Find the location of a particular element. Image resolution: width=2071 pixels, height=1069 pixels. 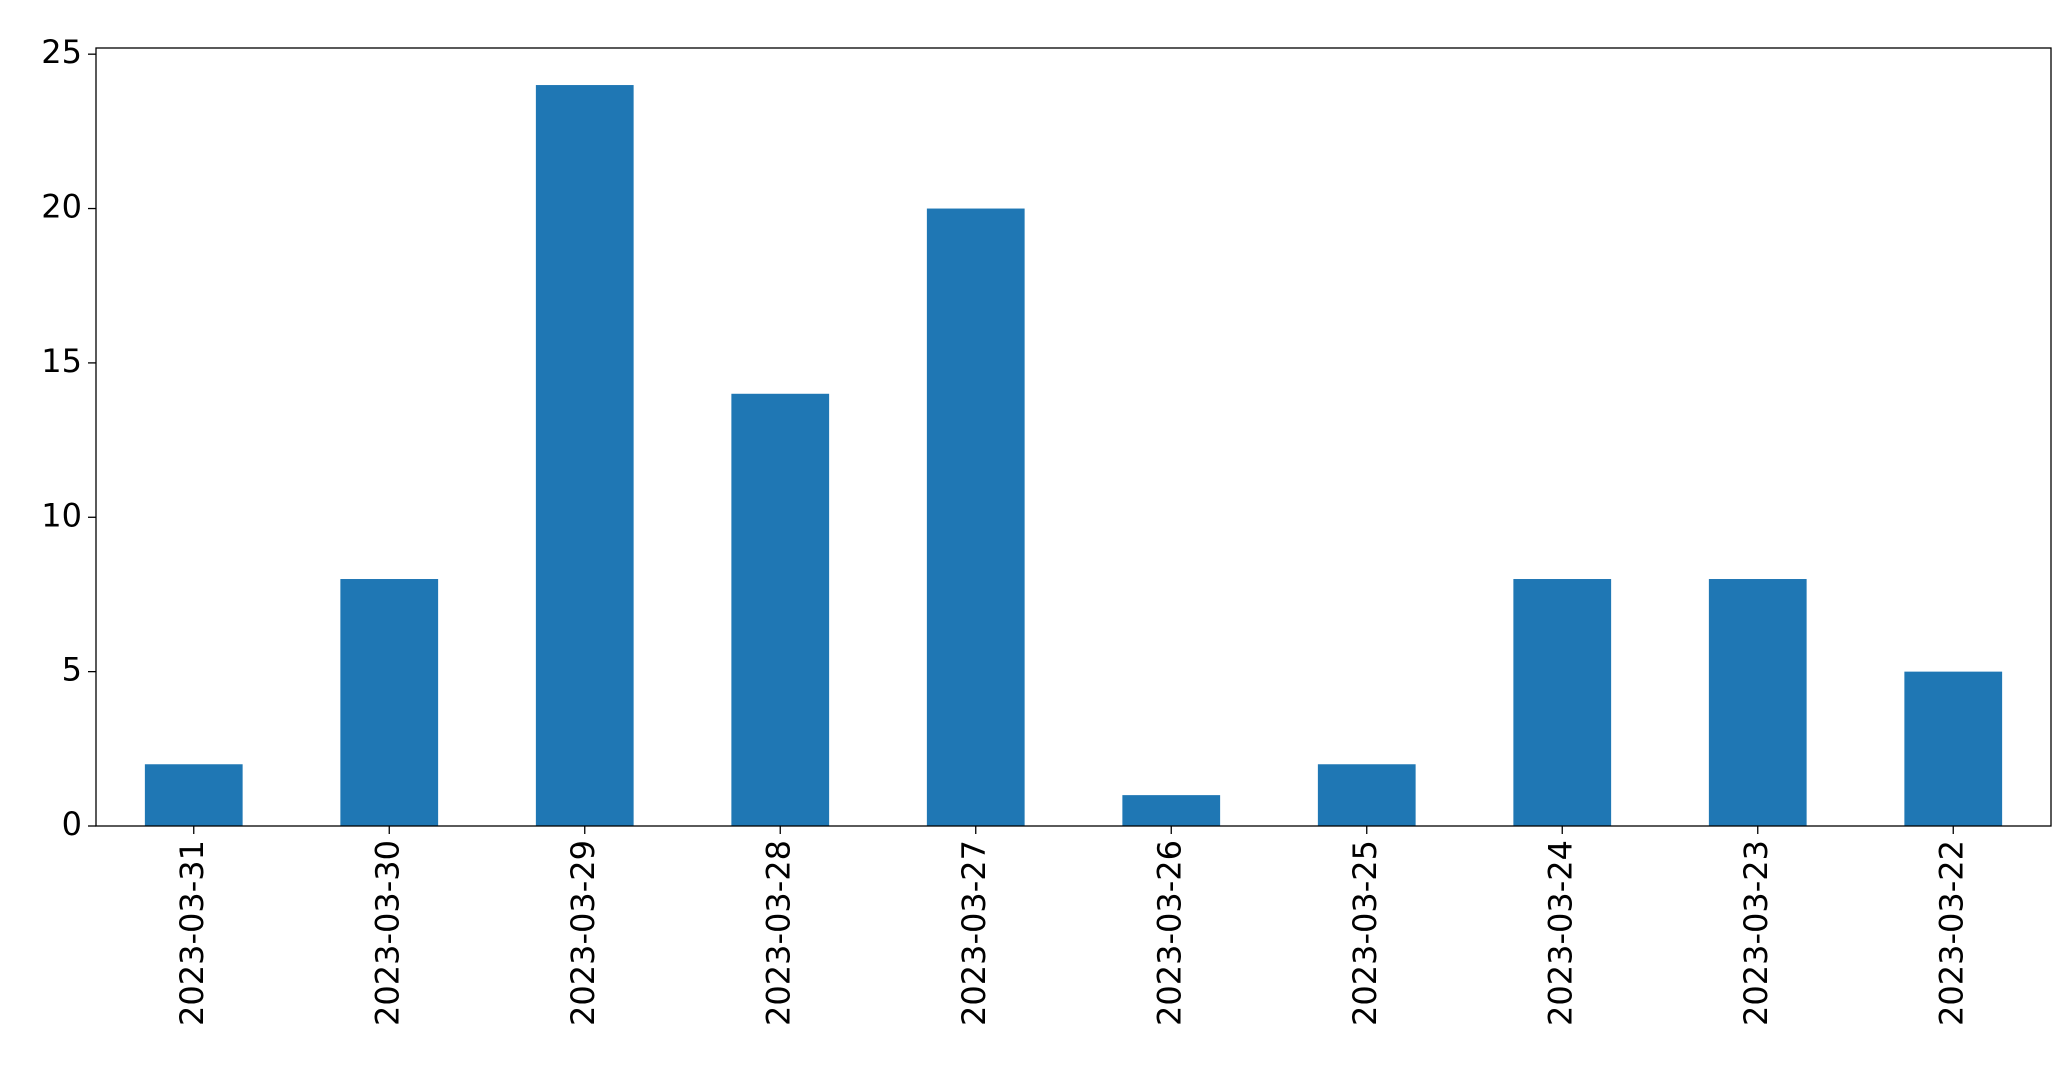

x-tick-label: 2023-03-30 is located at coordinates (387, 933).